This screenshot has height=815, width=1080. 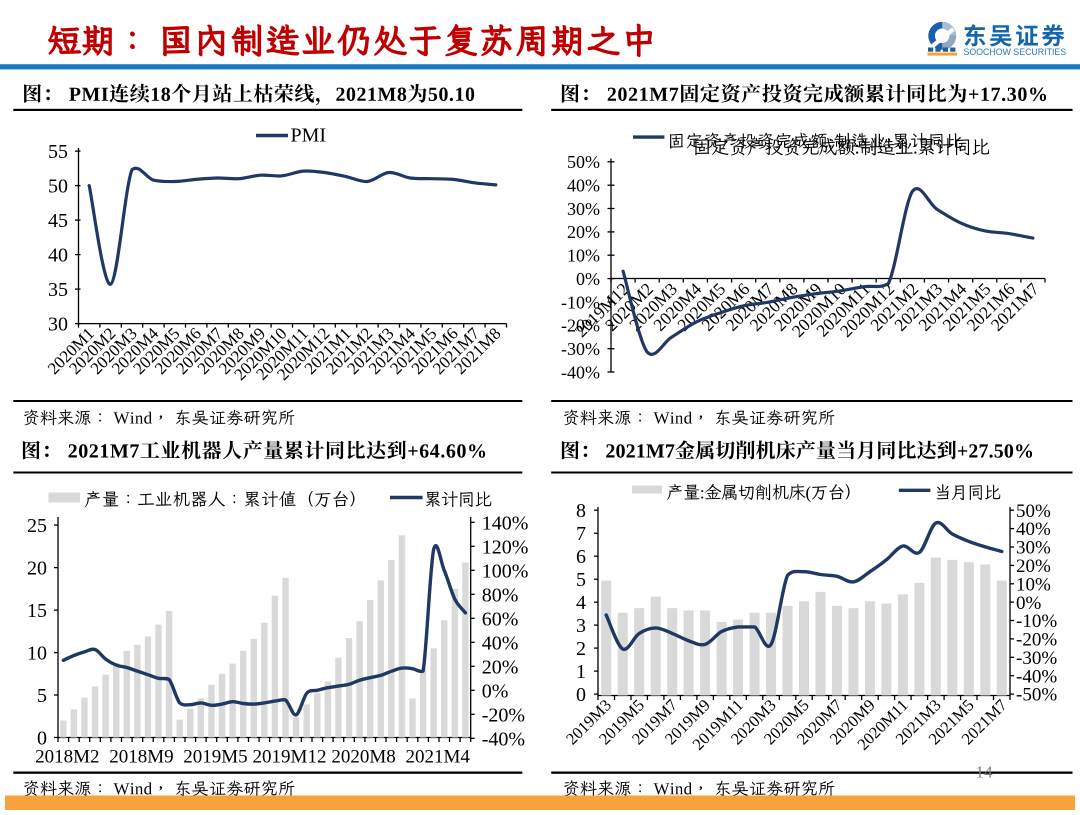 What do you see at coordinates (215, 757) in the screenshot?
I see `svg-text: 2019M5` at bounding box center [215, 757].